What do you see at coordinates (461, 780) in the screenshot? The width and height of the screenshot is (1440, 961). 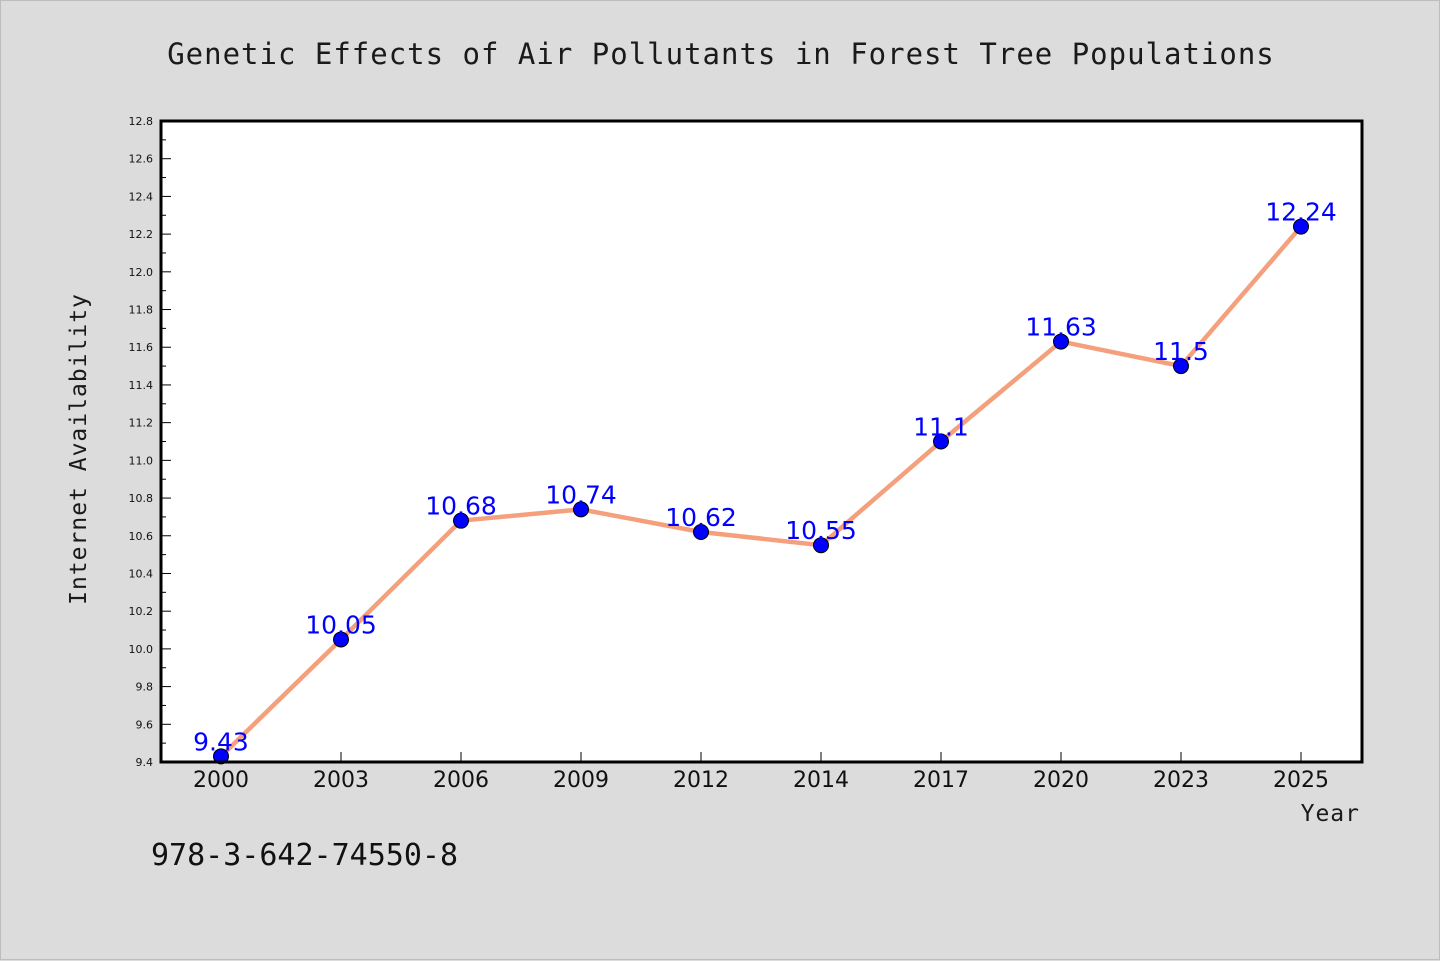 I see `x-tick-label: 2006` at bounding box center [461, 780].